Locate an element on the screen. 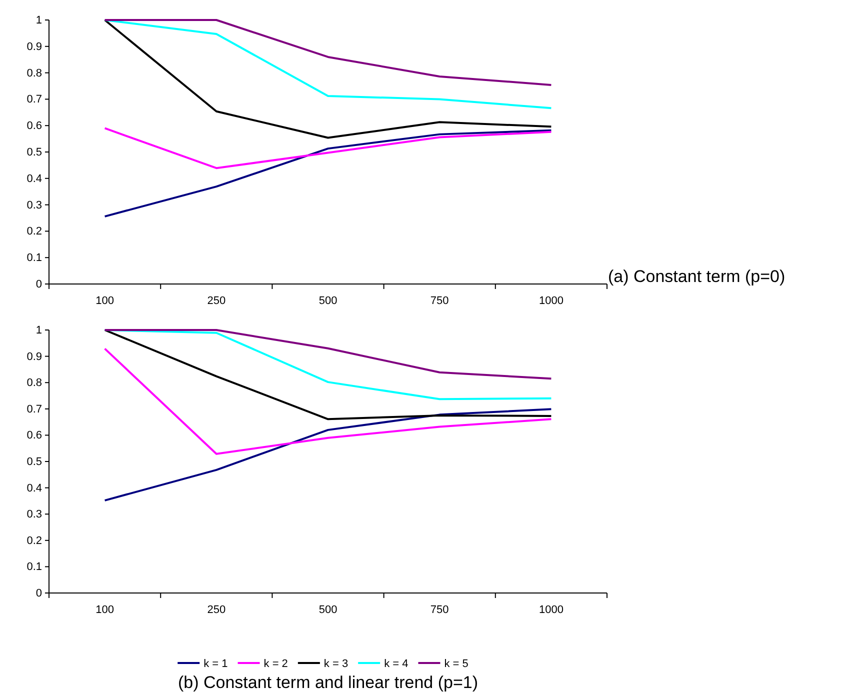 The height and width of the screenshot is (695, 858). text: (b) Constant term and linear trend (p=1) is located at coordinates (328, 682).